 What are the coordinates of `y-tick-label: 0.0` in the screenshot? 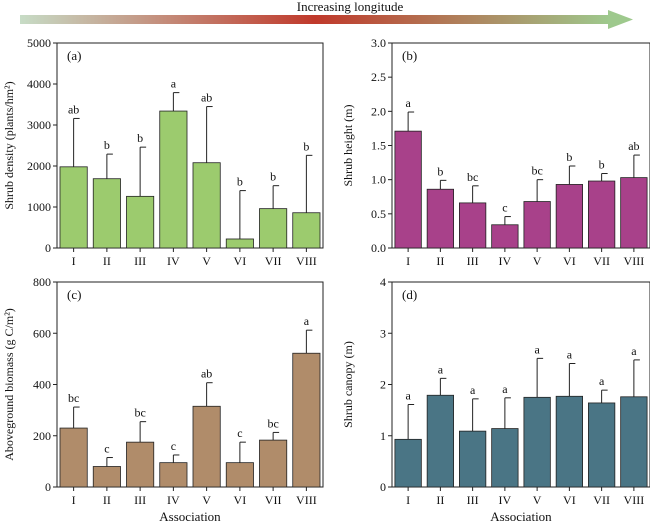 It's located at (378, 248).